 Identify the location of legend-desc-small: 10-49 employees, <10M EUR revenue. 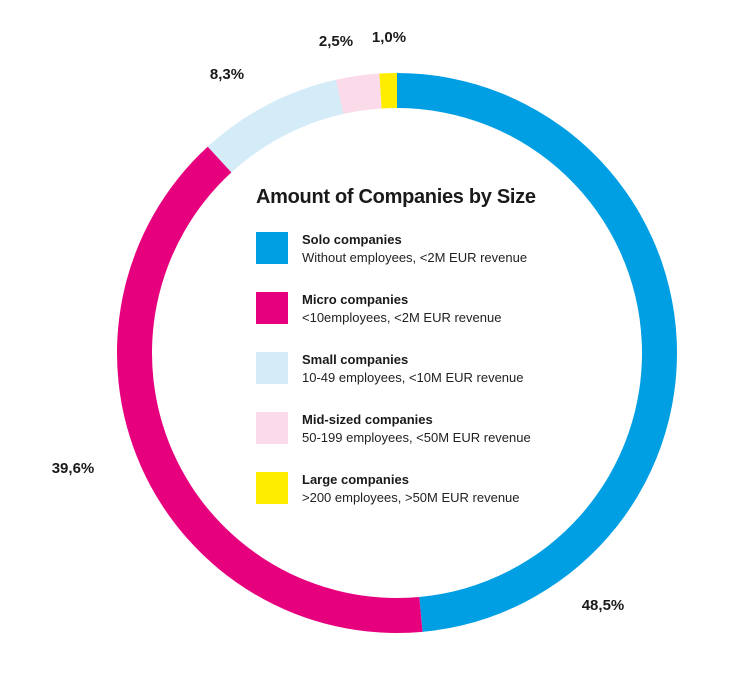
(413, 377).